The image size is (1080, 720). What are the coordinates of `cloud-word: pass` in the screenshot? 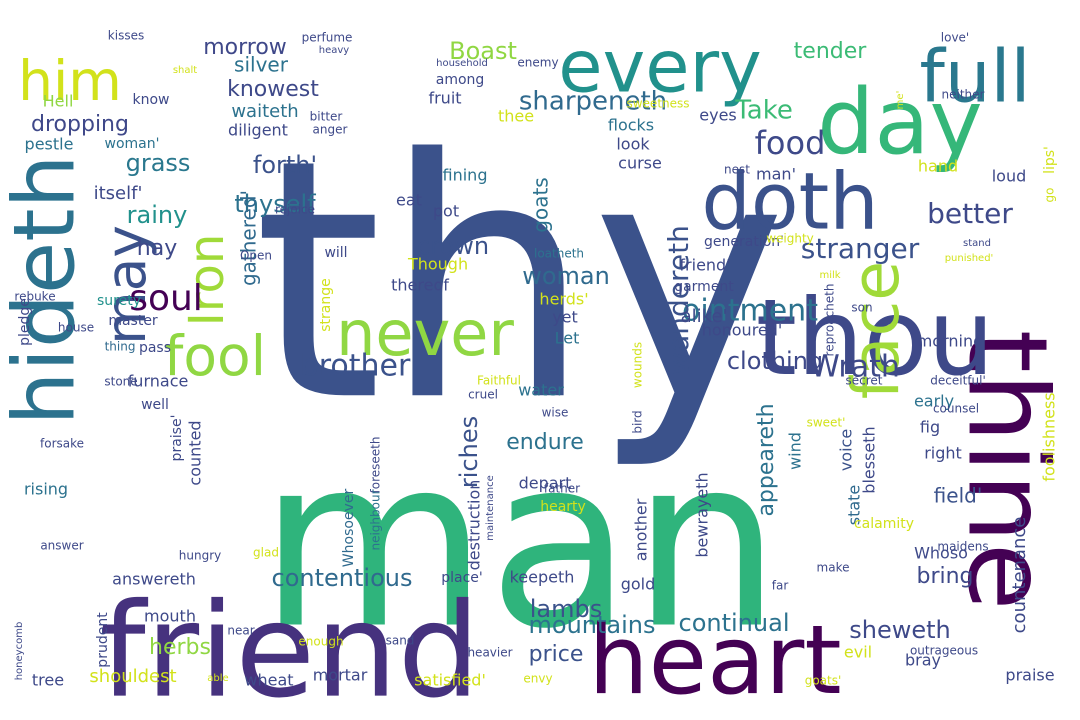 It's located at (155, 348).